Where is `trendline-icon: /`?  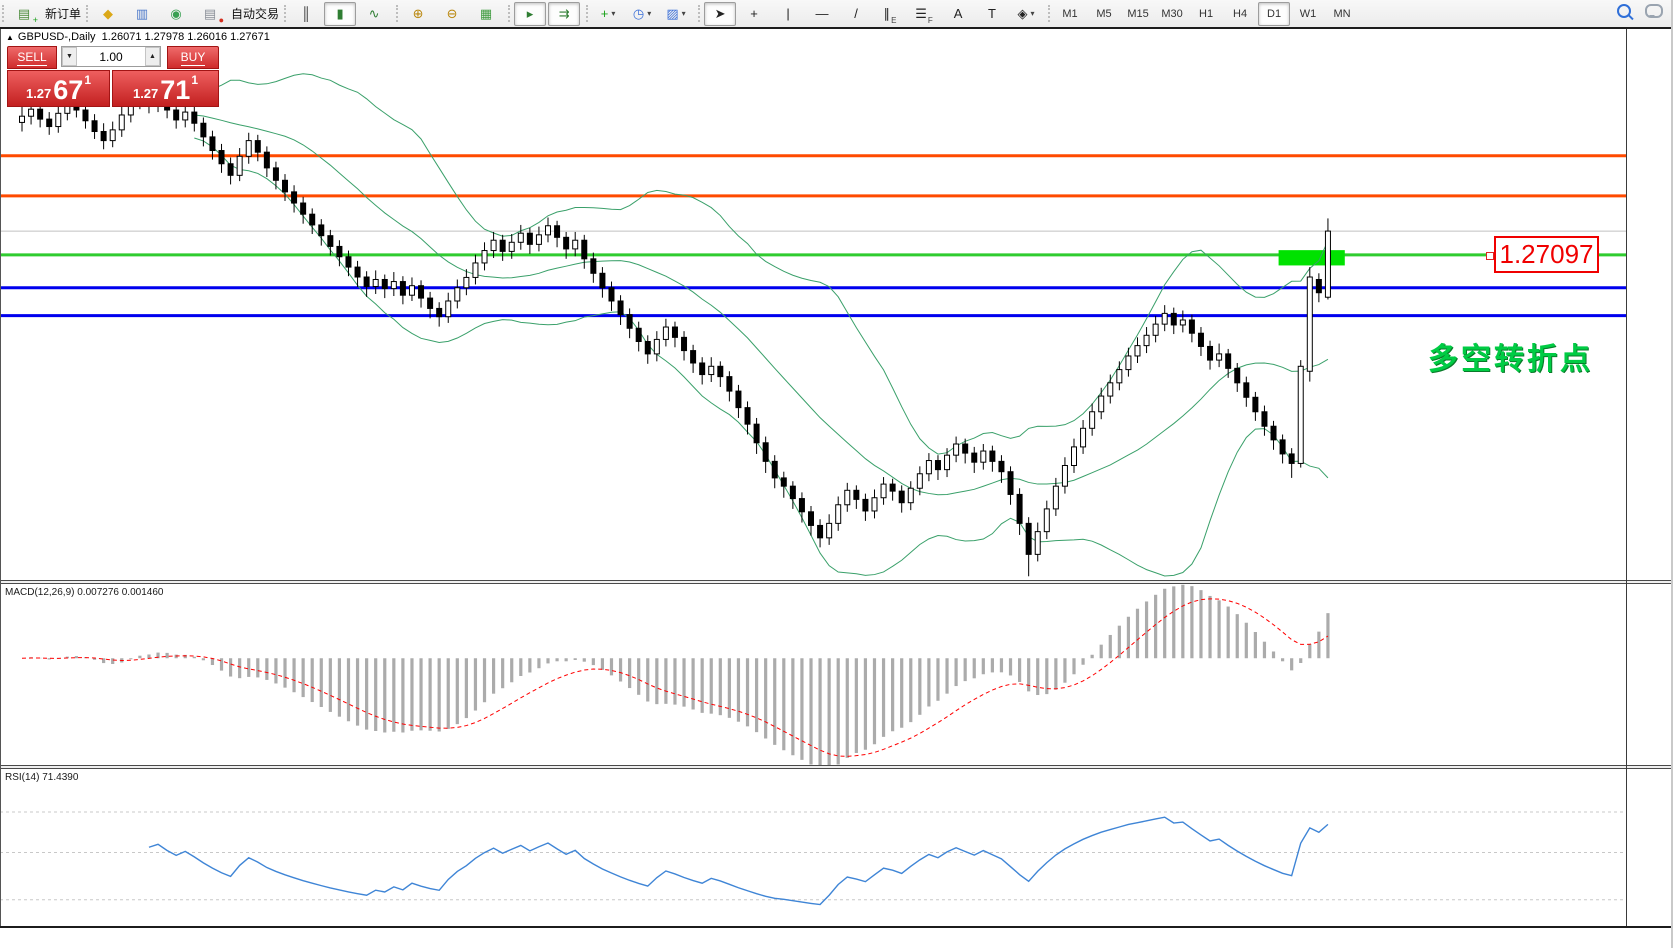
trendline-icon: / is located at coordinates (856, 13).